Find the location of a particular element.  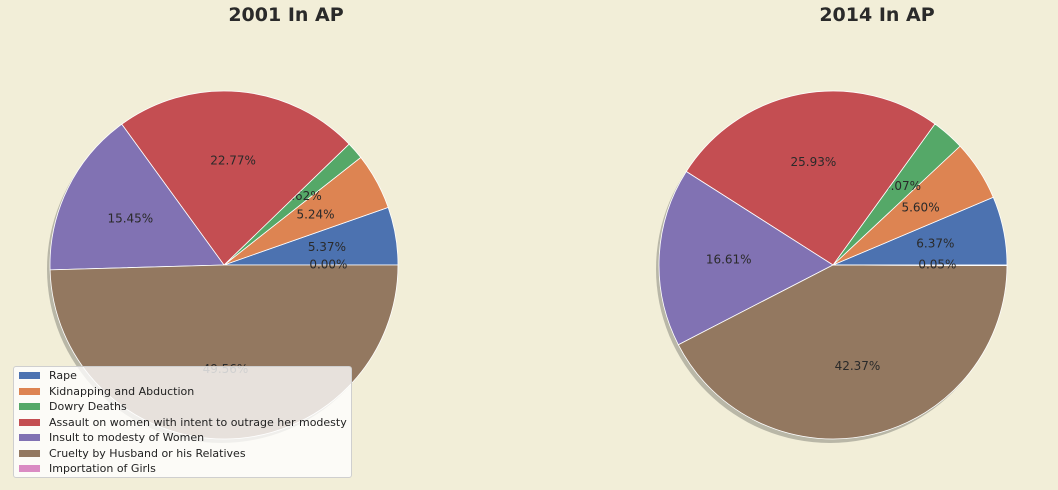

legend-item-rape: Rape is located at coordinates (48, 375).